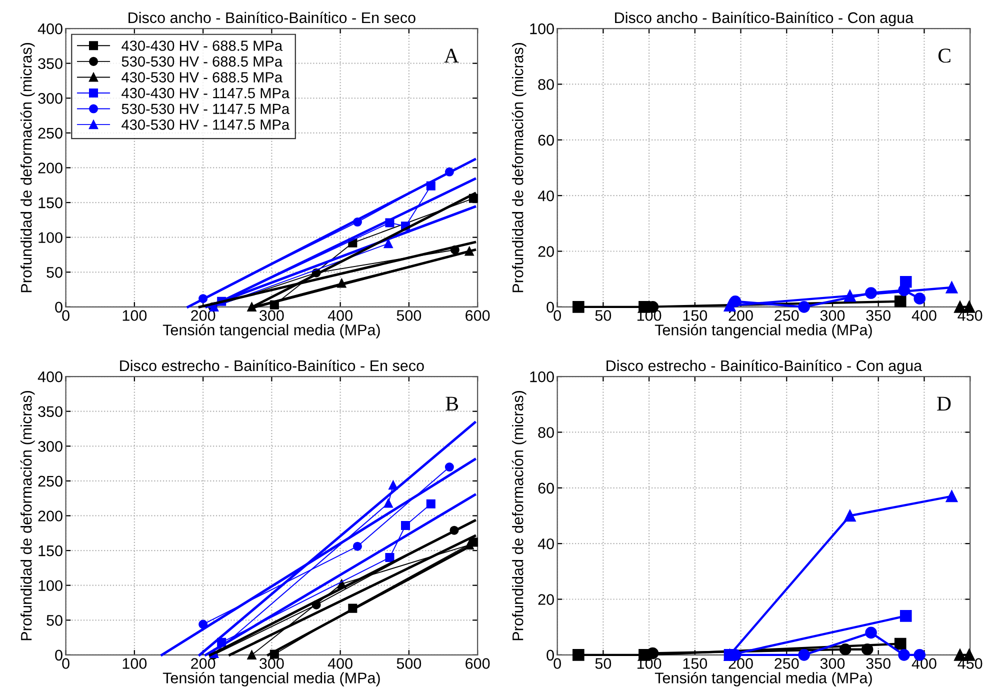 Image resolution: width=997 pixels, height=696 pixels. Describe the element at coordinates (944, 55) in the screenshot. I see `annotation: C` at that location.